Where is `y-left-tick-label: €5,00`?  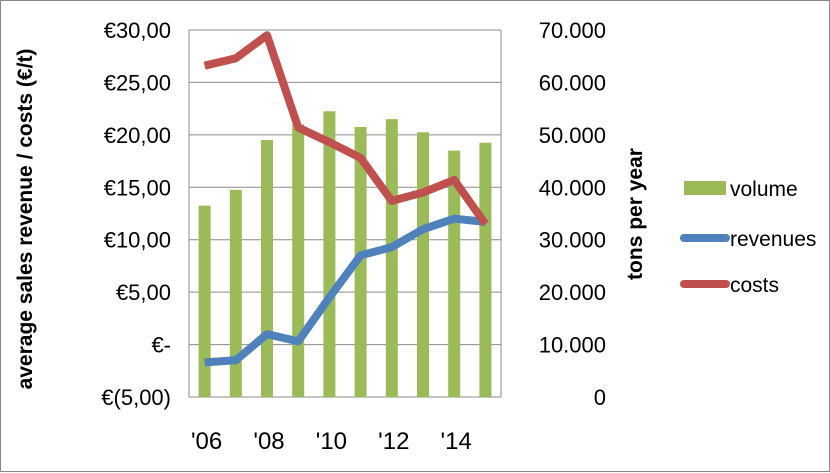 y-left-tick-label: €5,00 is located at coordinates (143, 292).